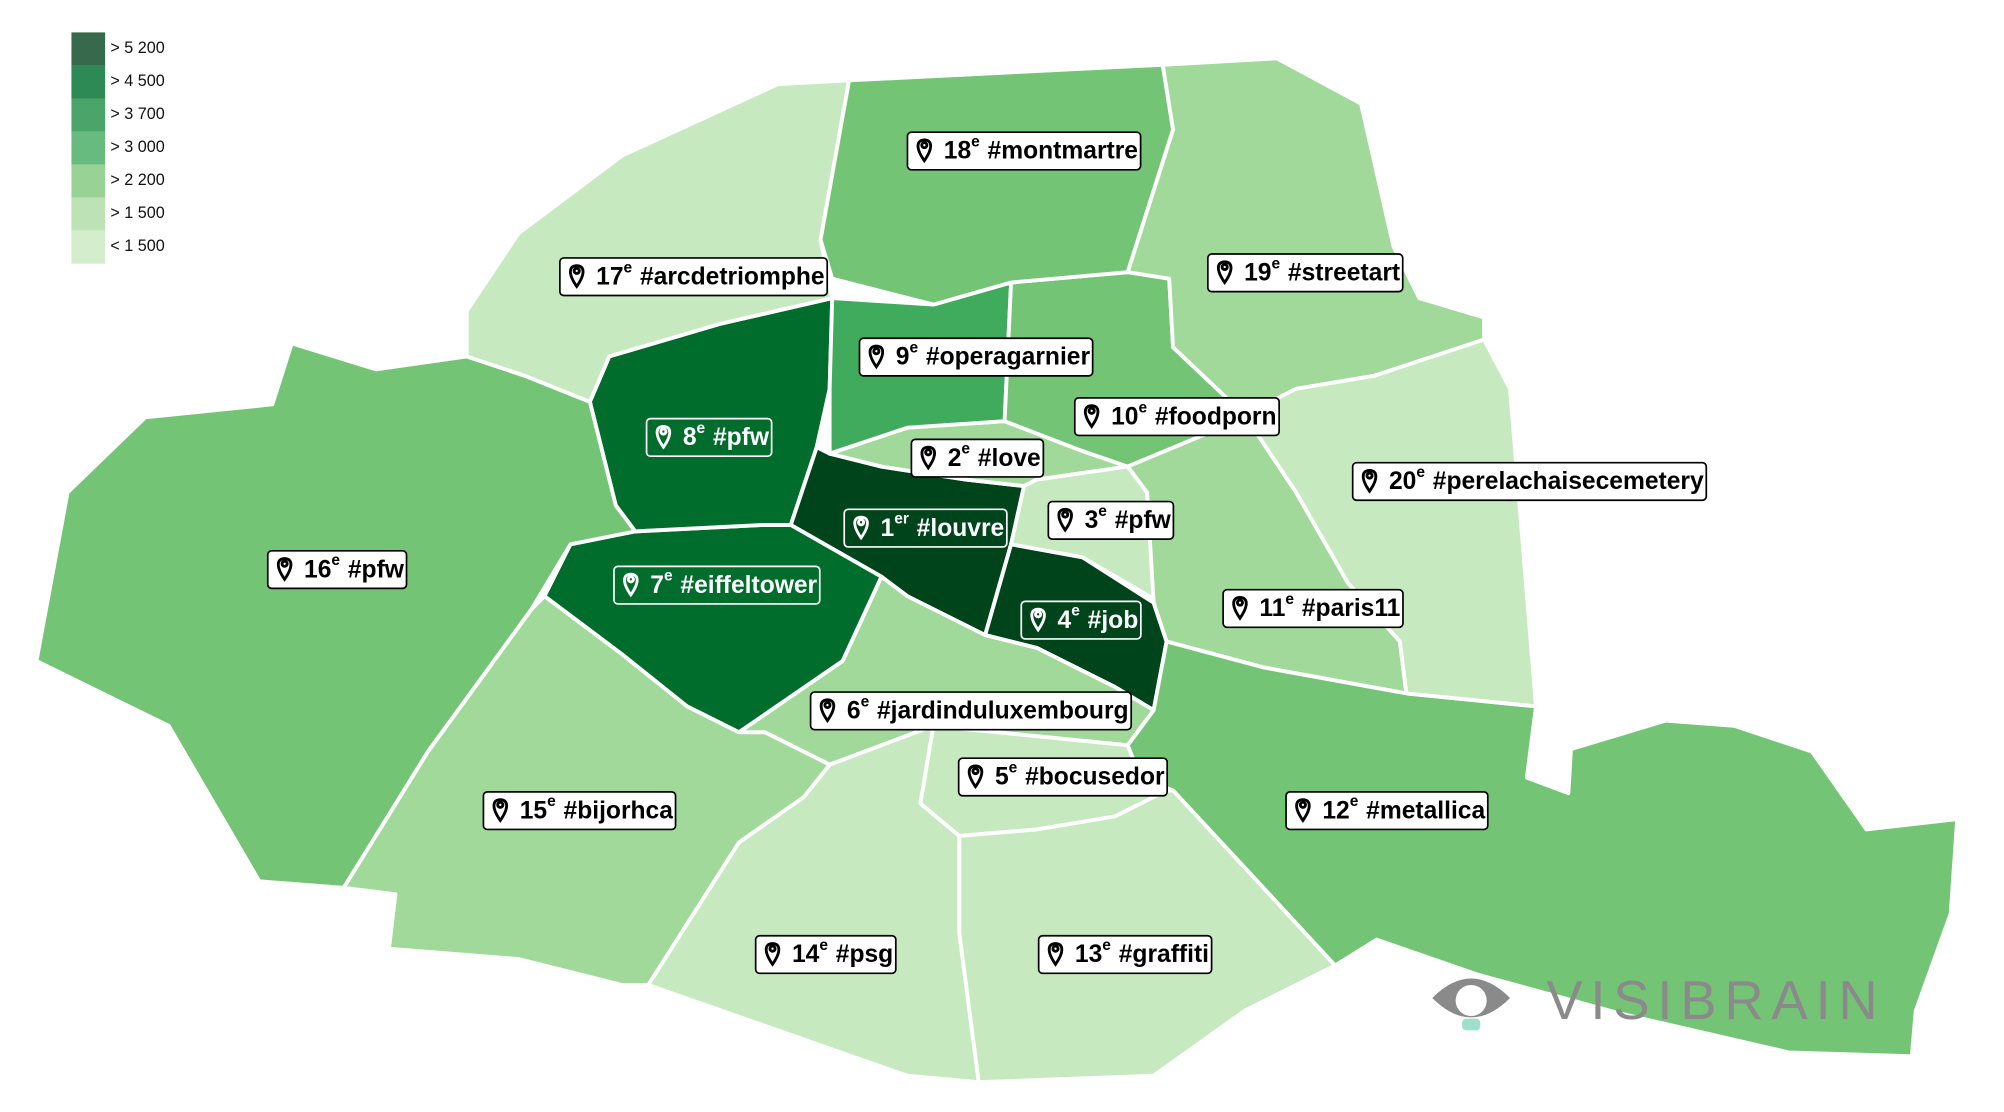 The image size is (2004, 1112). I want to click on legend-label: > 1 500, so click(137, 213).